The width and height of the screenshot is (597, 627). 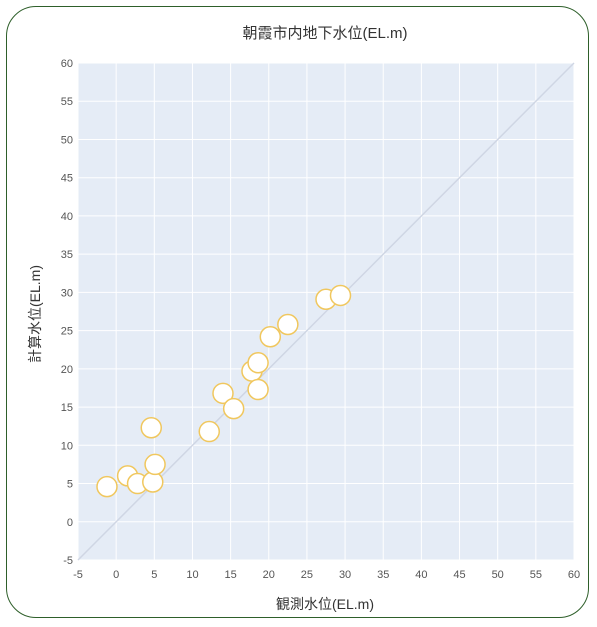 What do you see at coordinates (67, 217) in the screenshot?
I see `y-tick-label: 40` at bounding box center [67, 217].